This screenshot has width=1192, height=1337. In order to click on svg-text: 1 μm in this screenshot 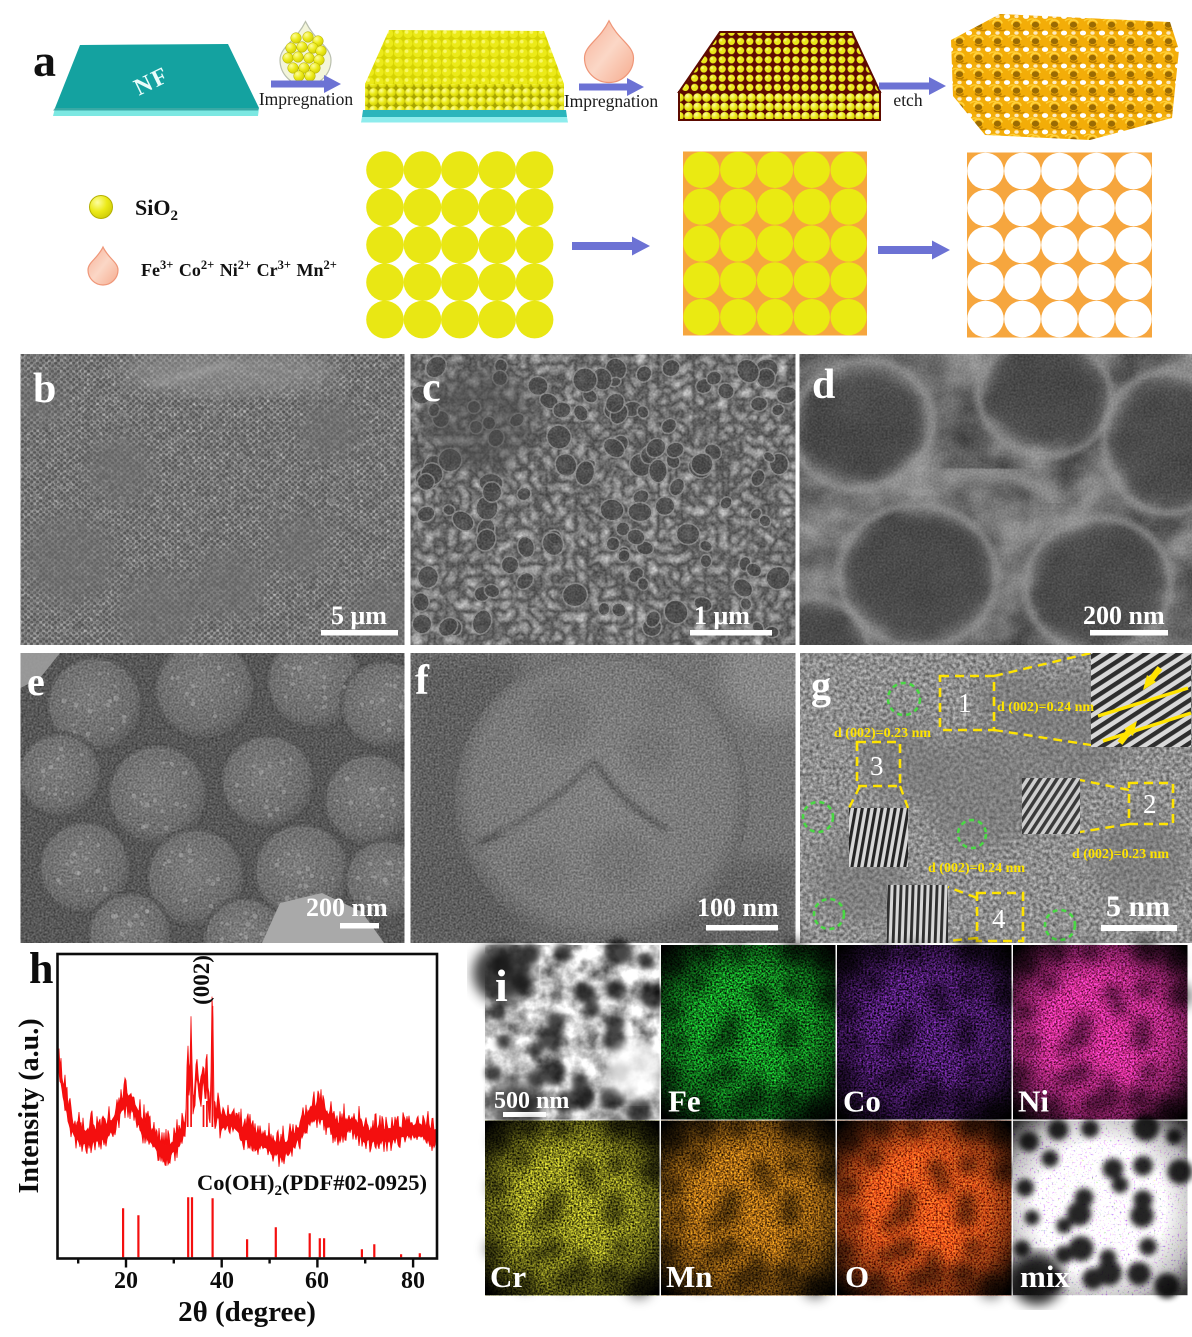, I will do `click(722, 615)`.